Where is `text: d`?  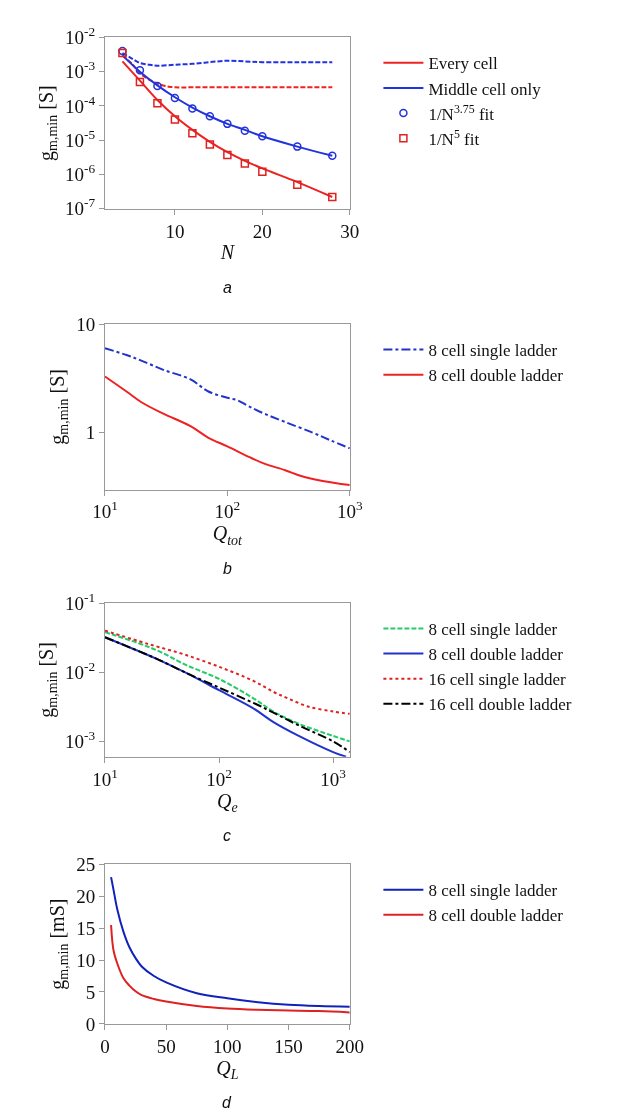 text: d is located at coordinates (227, 1102).